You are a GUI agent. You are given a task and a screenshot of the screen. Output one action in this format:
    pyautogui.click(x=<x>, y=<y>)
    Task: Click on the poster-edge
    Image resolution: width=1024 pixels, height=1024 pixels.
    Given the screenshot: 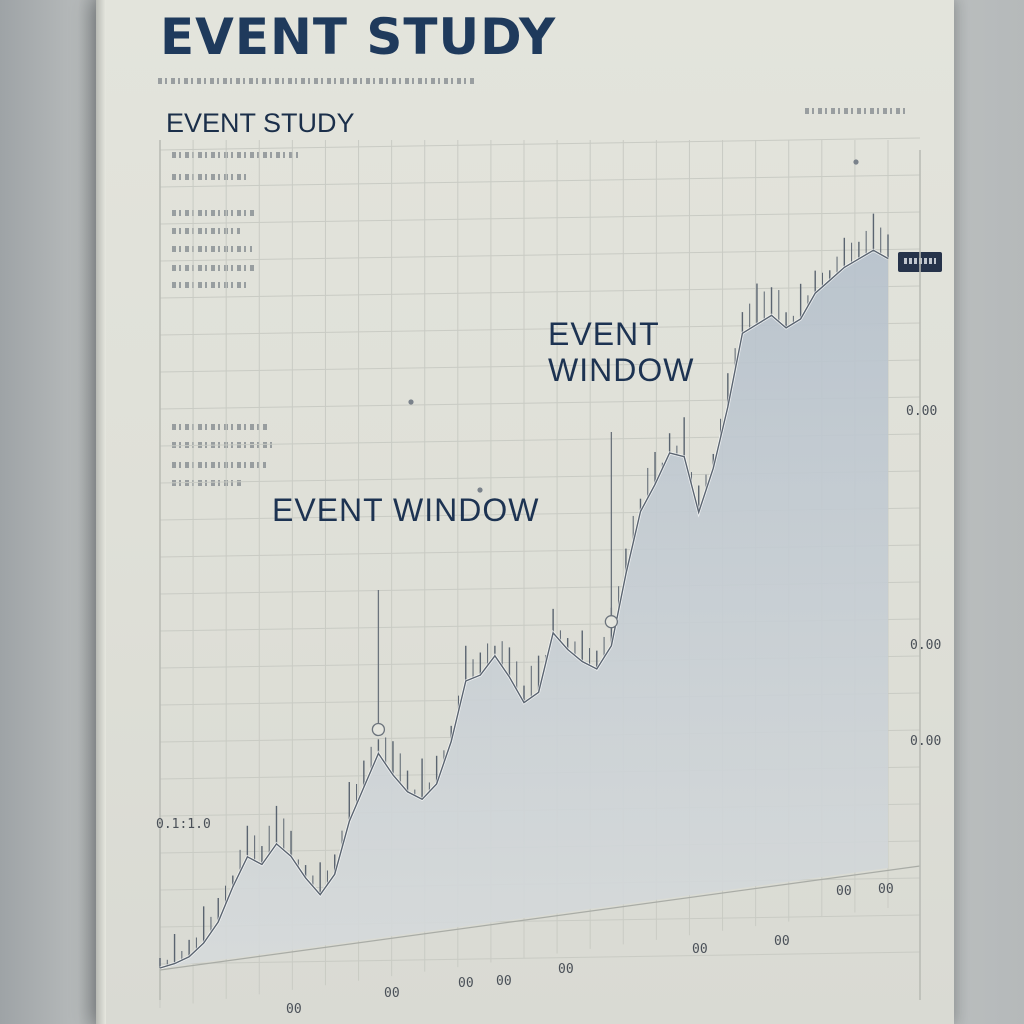 What is the action you would take?
    pyautogui.click(x=101, y=512)
    